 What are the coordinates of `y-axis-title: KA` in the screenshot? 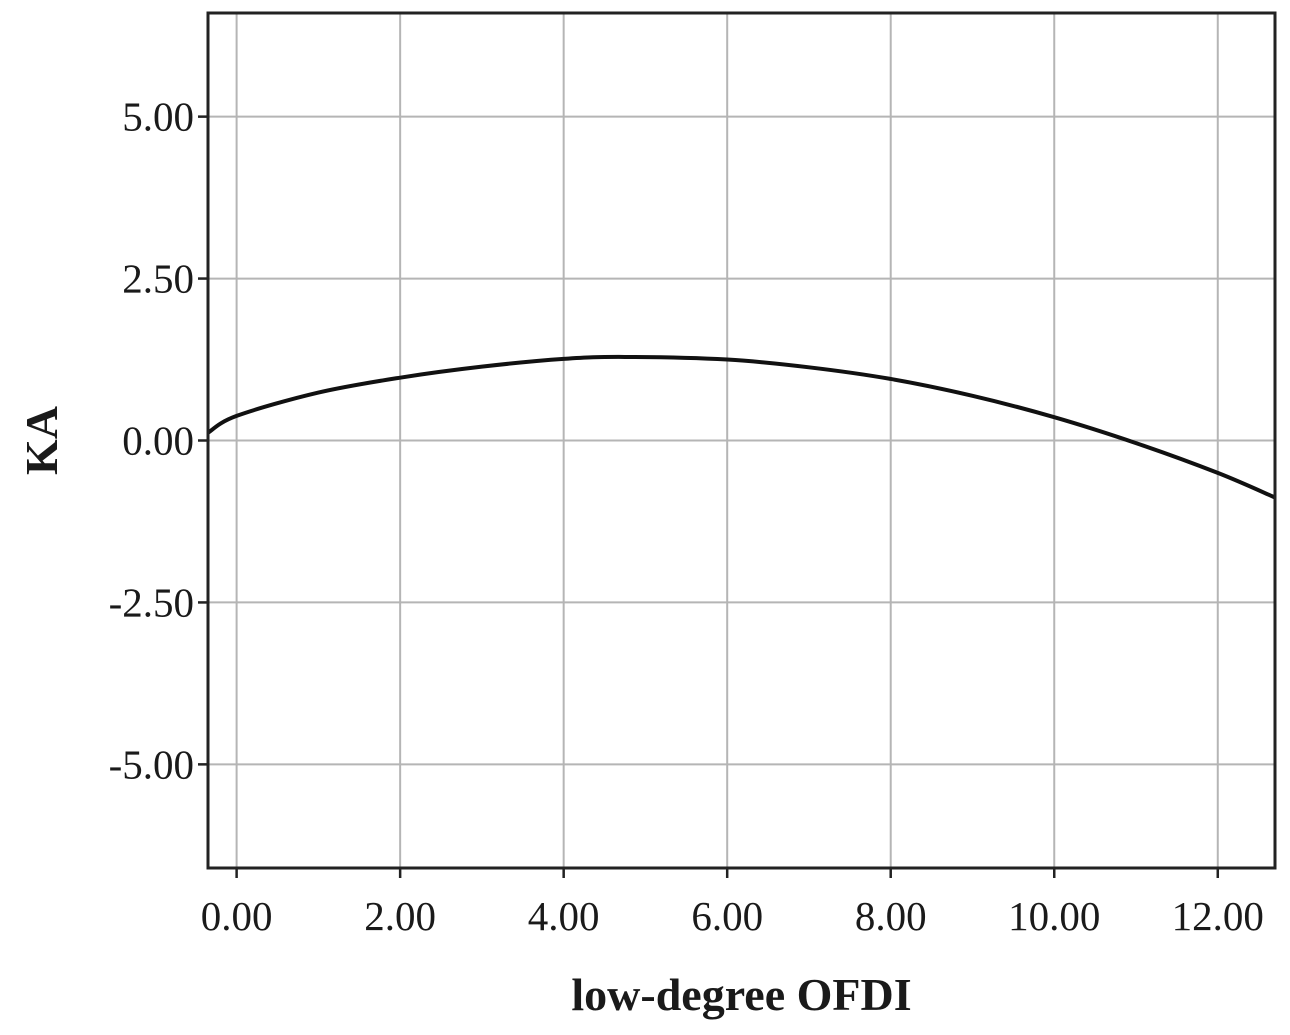 It's located at (41, 440).